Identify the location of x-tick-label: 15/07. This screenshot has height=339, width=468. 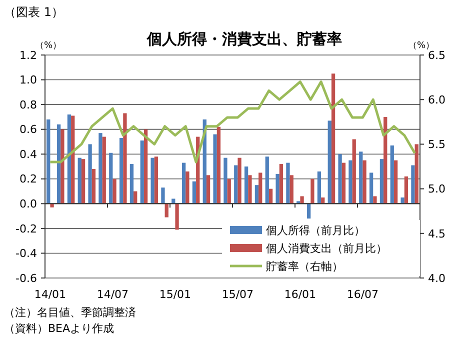
(238, 294).